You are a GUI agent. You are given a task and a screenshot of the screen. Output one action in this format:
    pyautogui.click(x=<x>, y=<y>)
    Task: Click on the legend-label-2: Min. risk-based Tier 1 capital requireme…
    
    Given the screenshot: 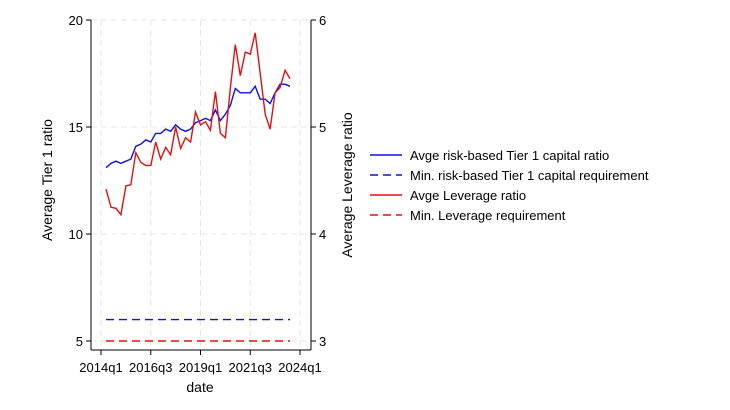 What is the action you would take?
    pyautogui.click(x=529, y=175)
    